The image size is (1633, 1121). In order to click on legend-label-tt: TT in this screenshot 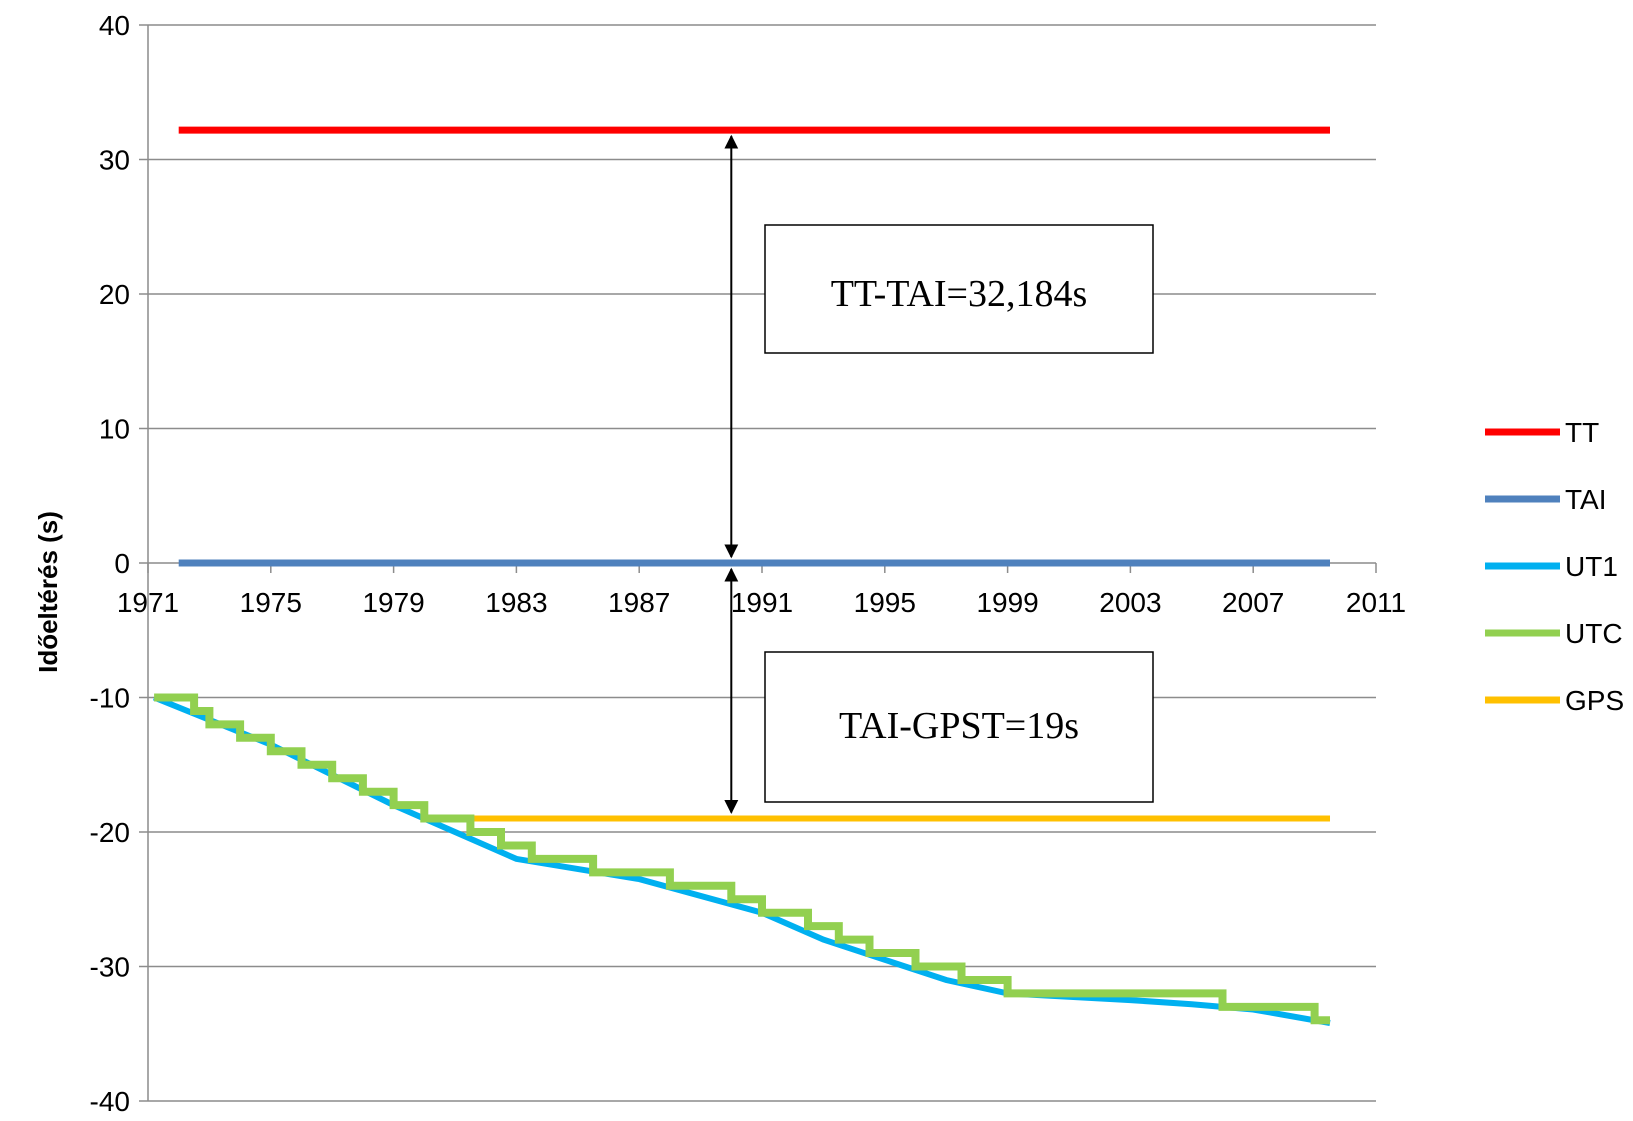, I will do `click(1582, 432)`.